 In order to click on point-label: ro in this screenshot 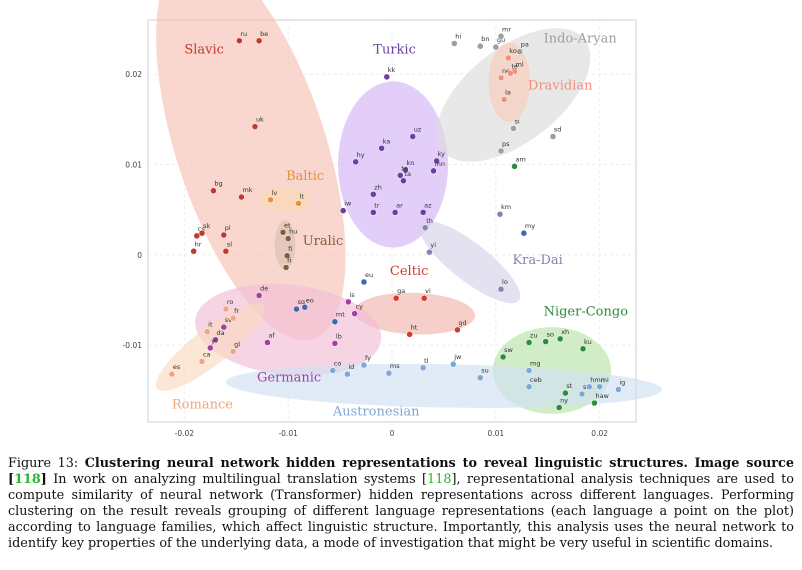, I will do `click(230, 302)`.